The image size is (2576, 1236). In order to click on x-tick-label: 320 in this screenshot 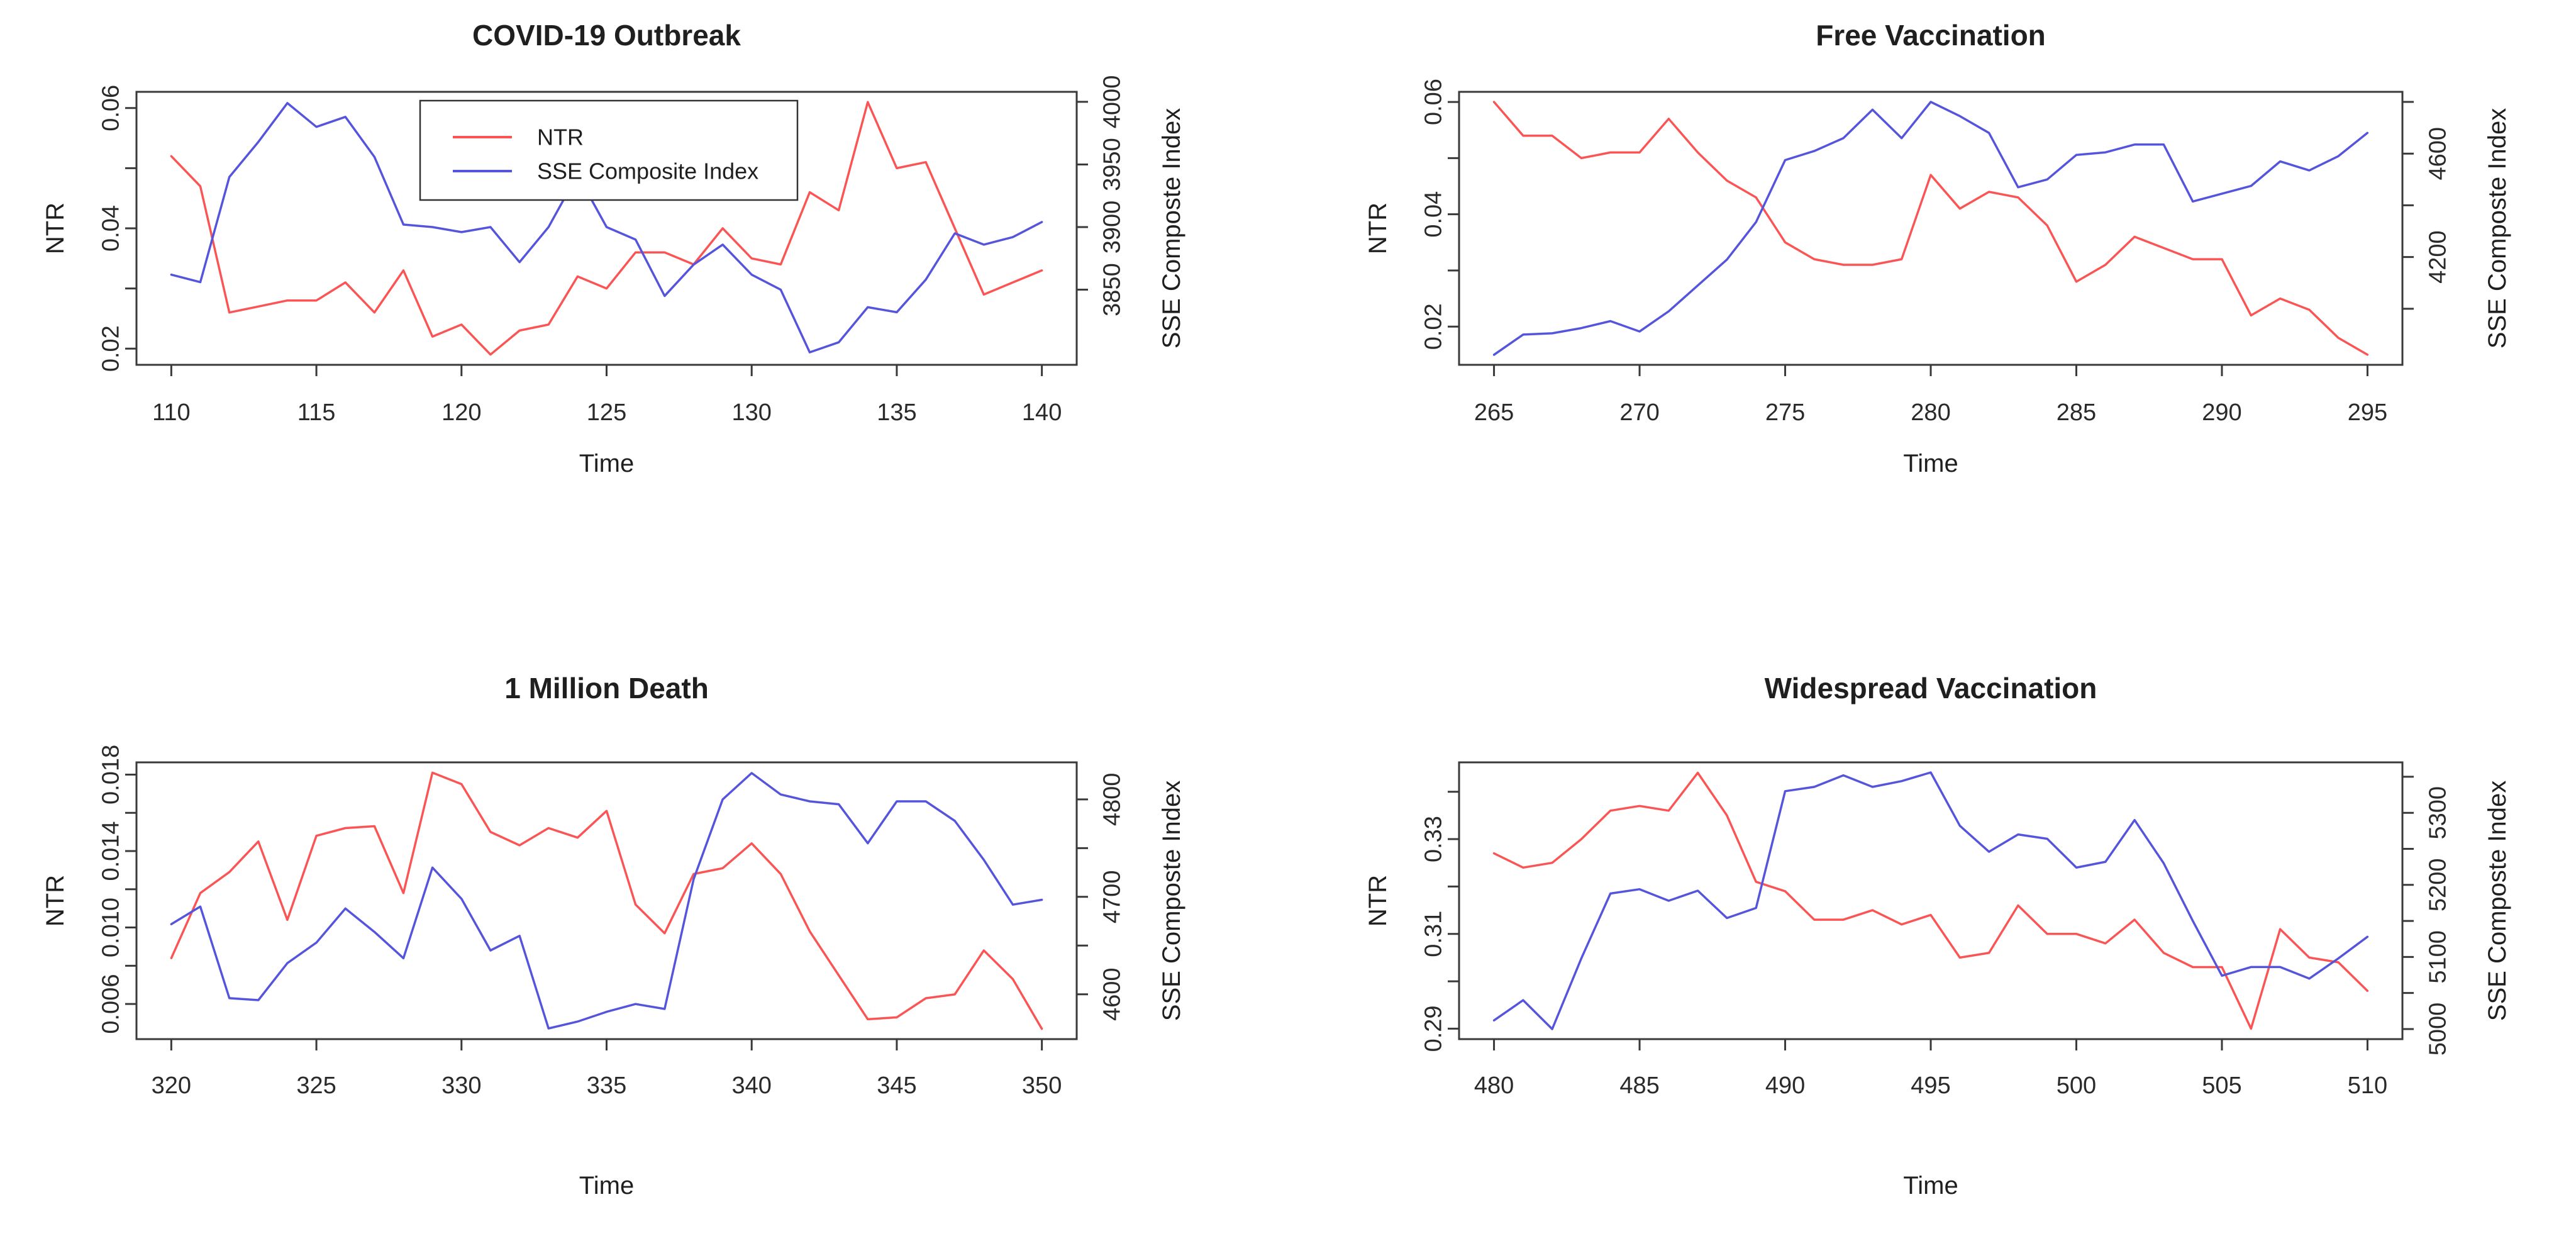, I will do `click(171, 1085)`.